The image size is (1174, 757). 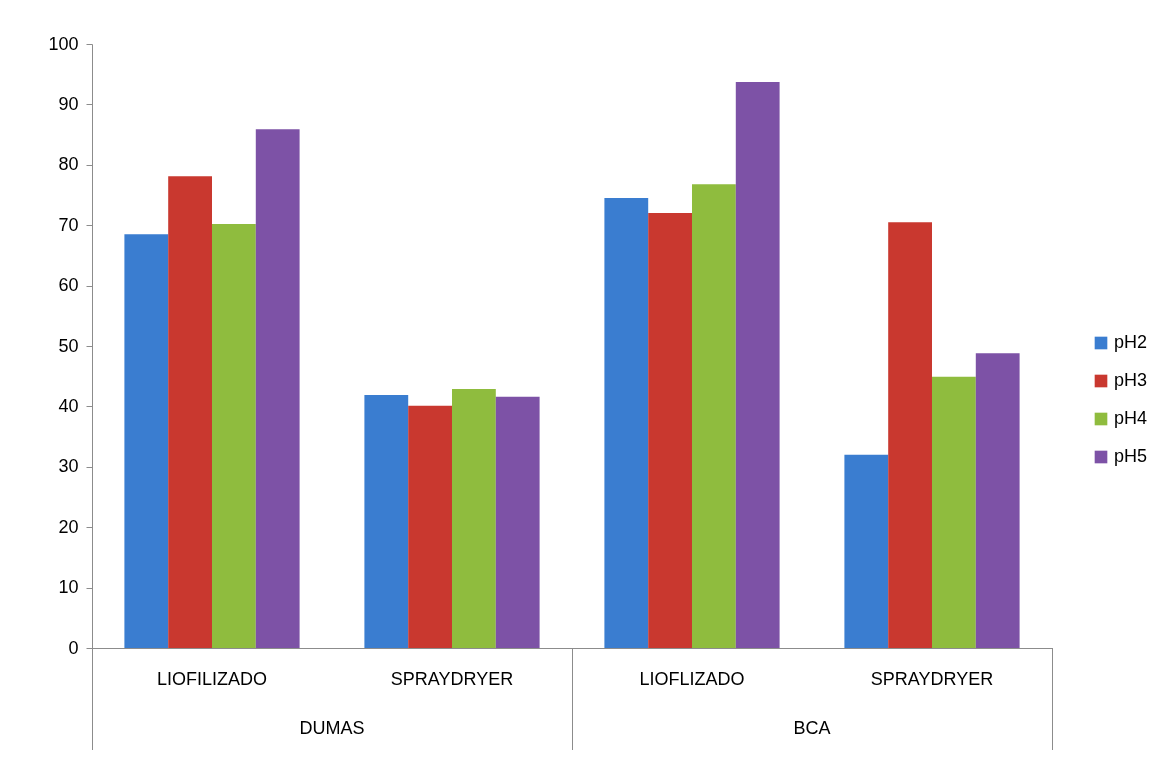 What do you see at coordinates (73, 647) in the screenshot?
I see `y-tick-label: 0` at bounding box center [73, 647].